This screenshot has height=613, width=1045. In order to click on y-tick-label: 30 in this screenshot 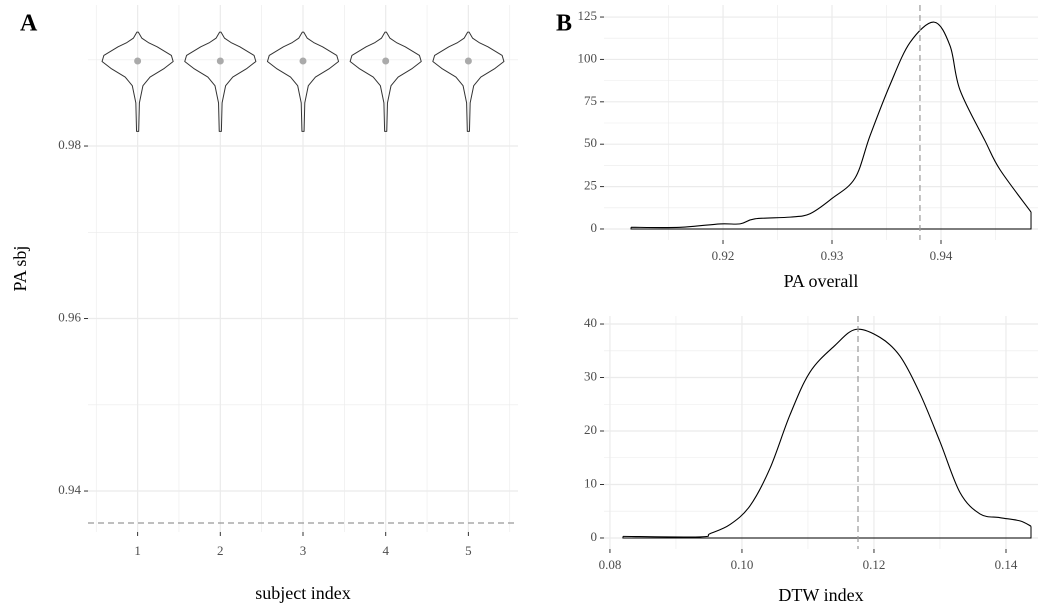, I will do `click(590, 375)`.